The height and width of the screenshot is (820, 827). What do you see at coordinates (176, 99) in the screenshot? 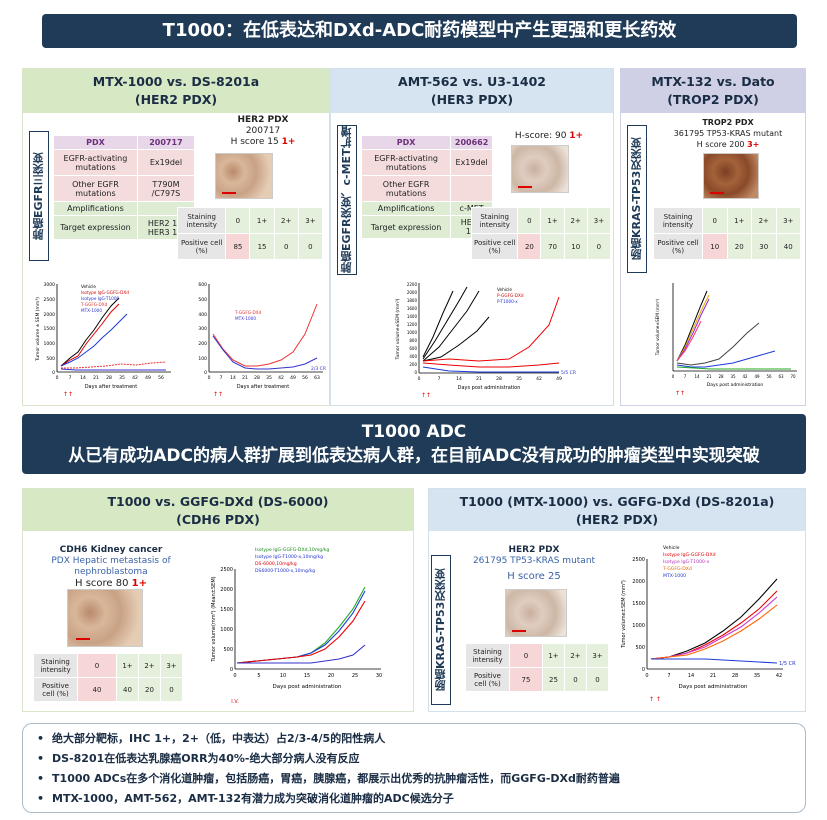
I see `panel-subtitle: (HER2 PDX)` at bounding box center [176, 99].